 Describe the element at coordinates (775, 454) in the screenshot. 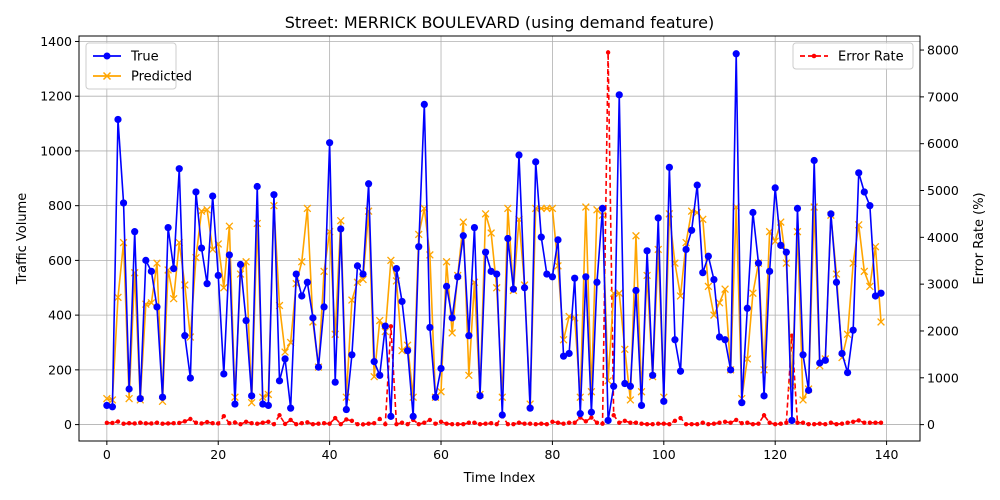

I see `x-tick-label: 120` at that location.